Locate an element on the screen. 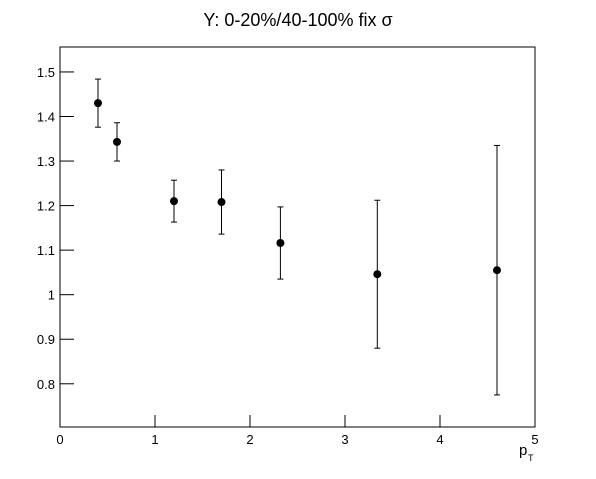 The height and width of the screenshot is (479, 596). chart-title: Y: 0-20%/40-100% fix σ is located at coordinates (297, 20).